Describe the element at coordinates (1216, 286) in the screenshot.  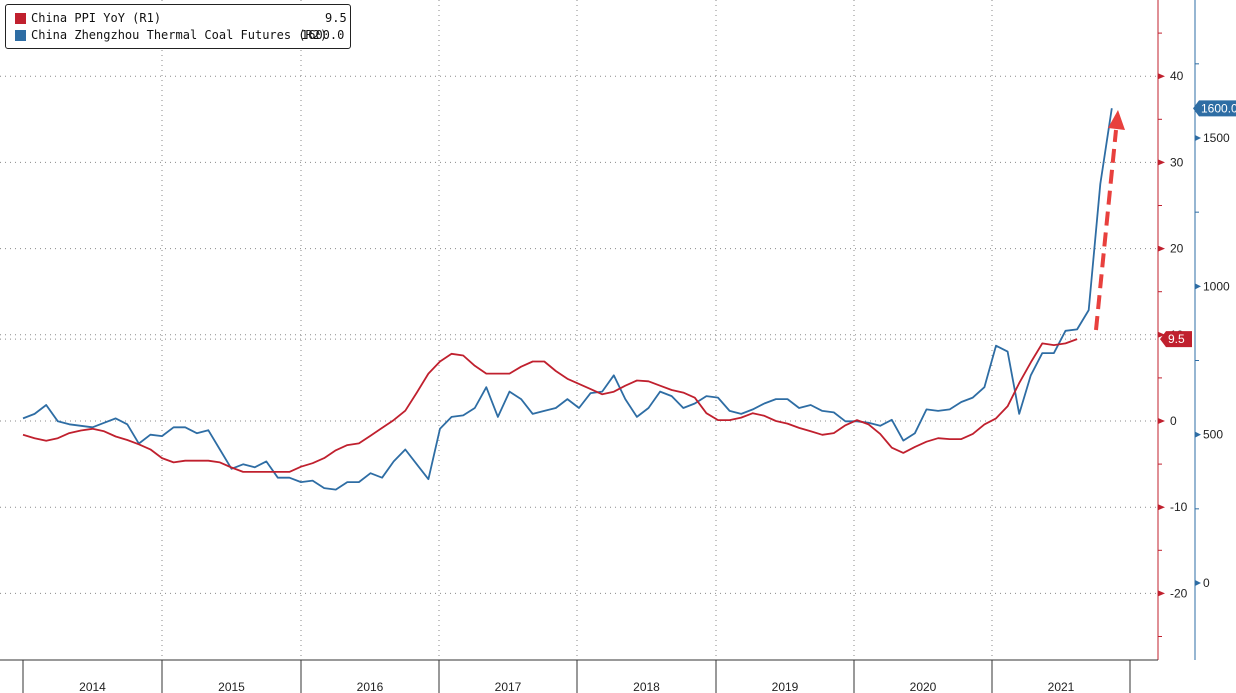
I see `r2-tick-label: 1000` at that location.